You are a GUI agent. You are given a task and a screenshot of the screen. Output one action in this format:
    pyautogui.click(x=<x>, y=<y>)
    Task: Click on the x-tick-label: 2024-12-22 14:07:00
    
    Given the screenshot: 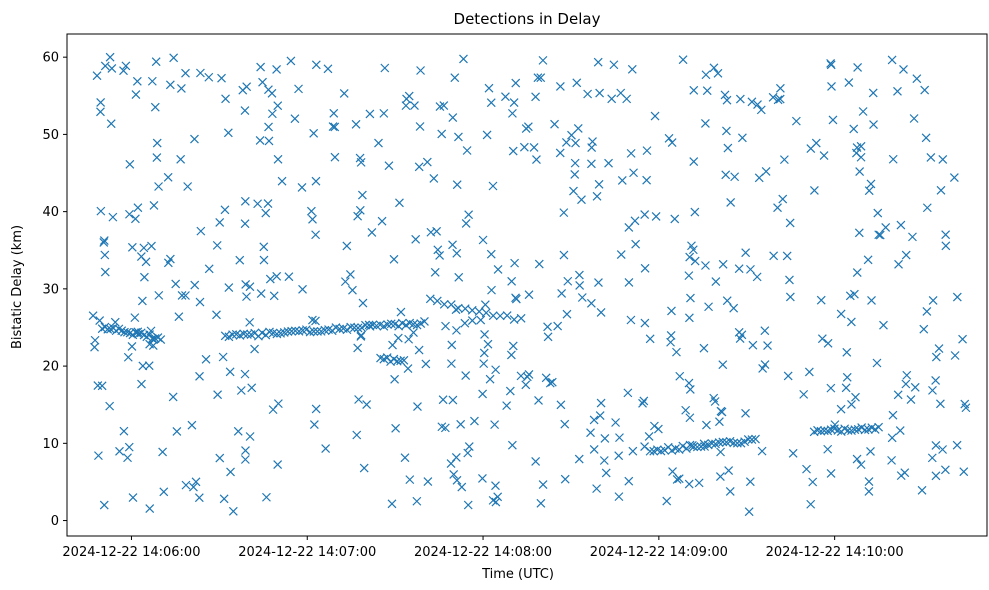 What is the action you would take?
    pyautogui.click(x=307, y=552)
    